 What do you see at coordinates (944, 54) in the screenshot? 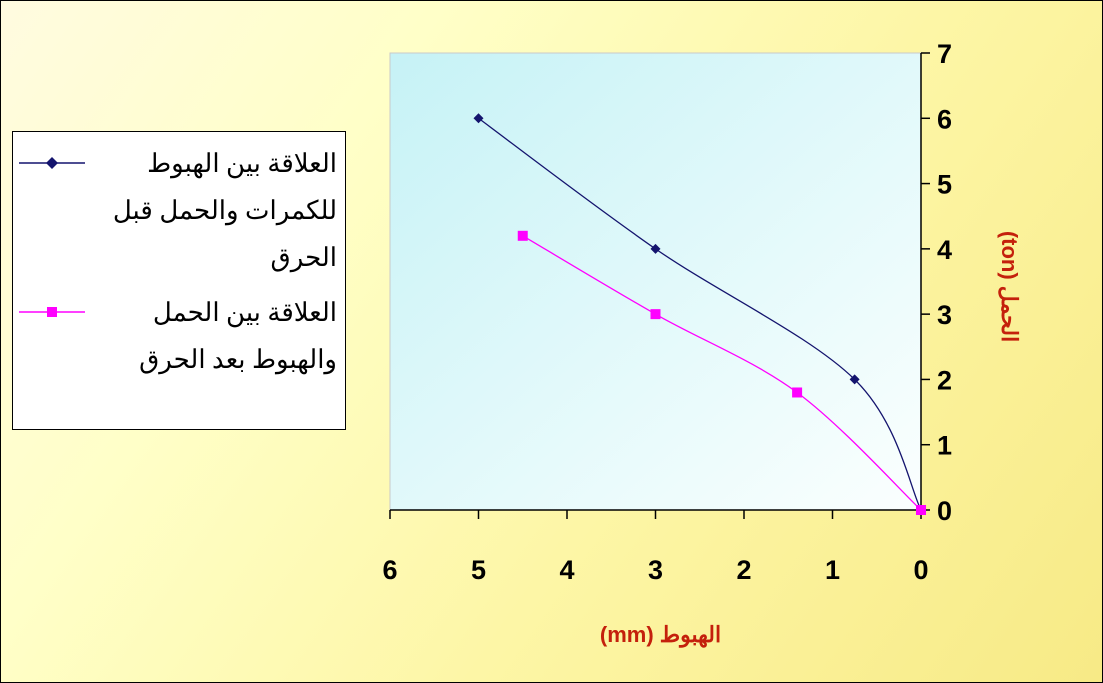
I see `y-tick-label: 7` at bounding box center [944, 54].